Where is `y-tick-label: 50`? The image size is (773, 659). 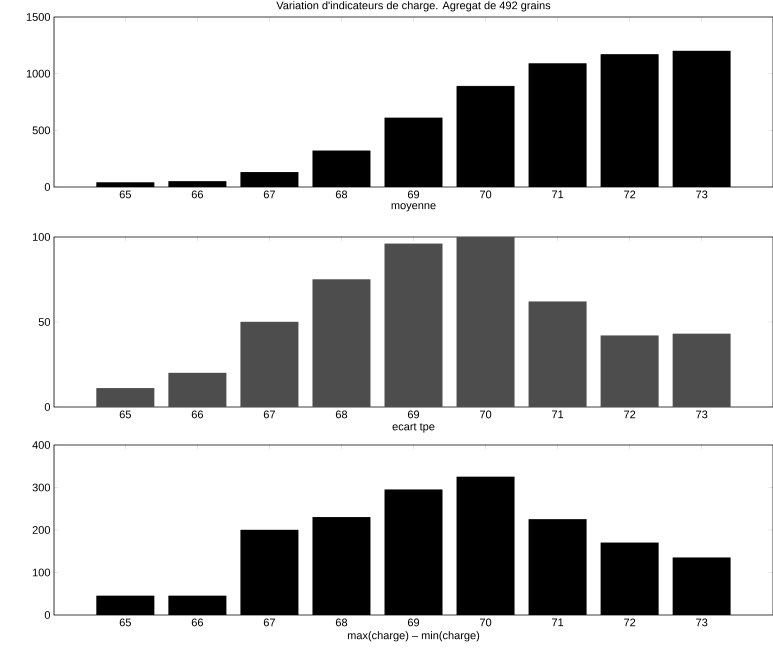 y-tick-label: 50 is located at coordinates (44, 322).